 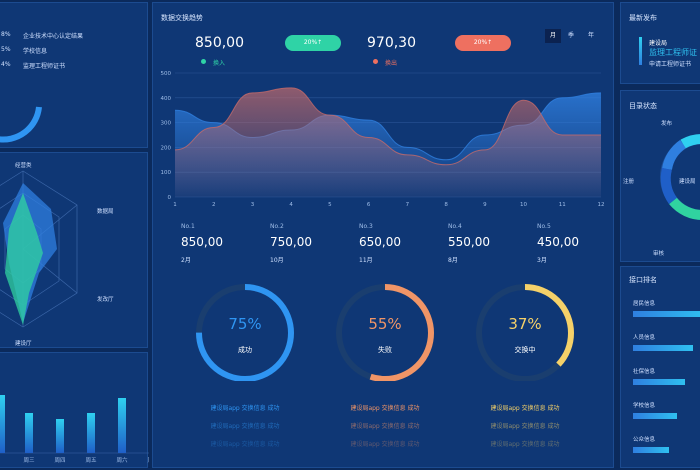 I want to click on stat-value: 450,00, so click(x=558, y=242).